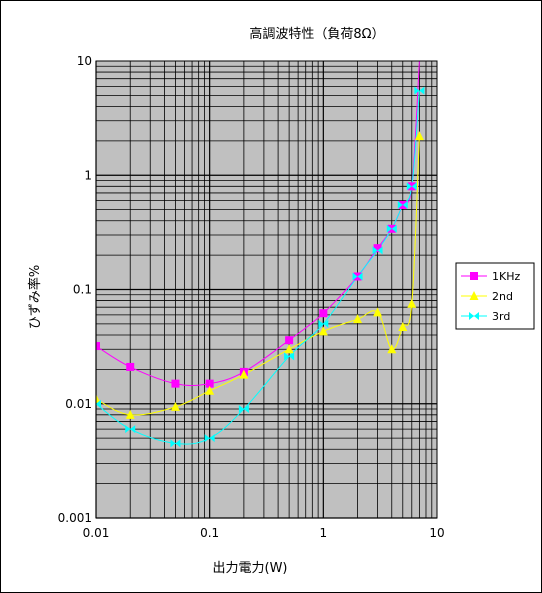  I want to click on legend: 1KHz 2nd 3rd, so click(495, 296).